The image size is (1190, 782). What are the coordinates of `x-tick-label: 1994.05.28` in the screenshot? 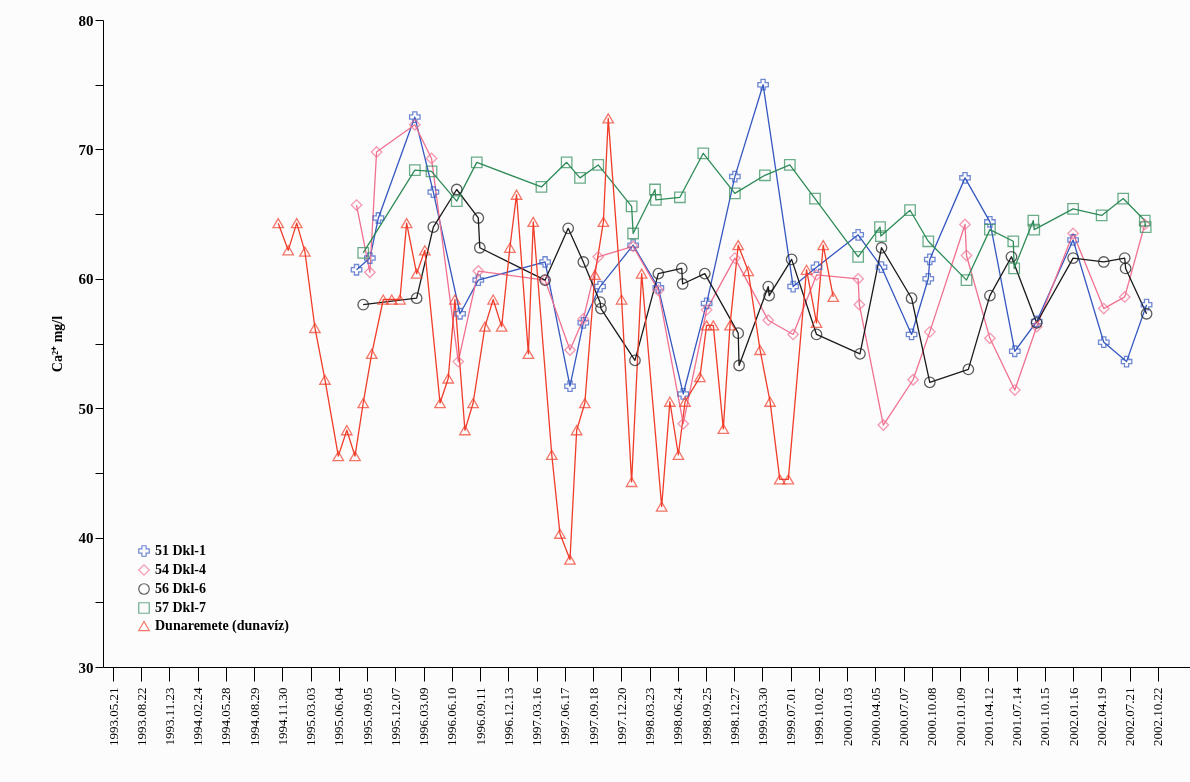 It's located at (226, 716).